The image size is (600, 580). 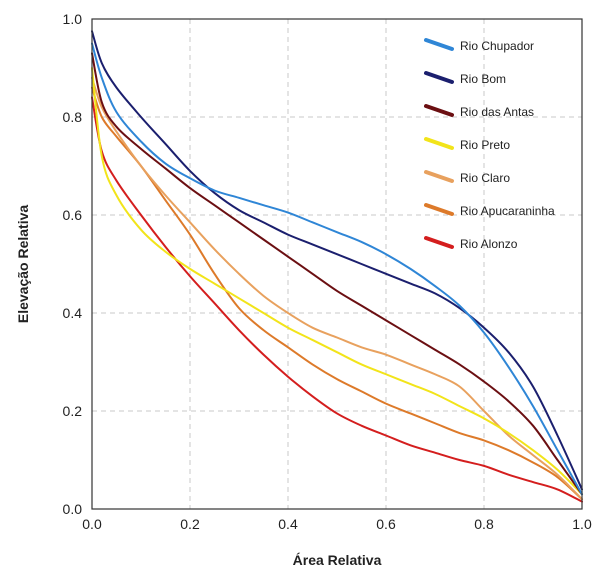 I want to click on x-tick-label: 0.2, so click(x=190, y=524).